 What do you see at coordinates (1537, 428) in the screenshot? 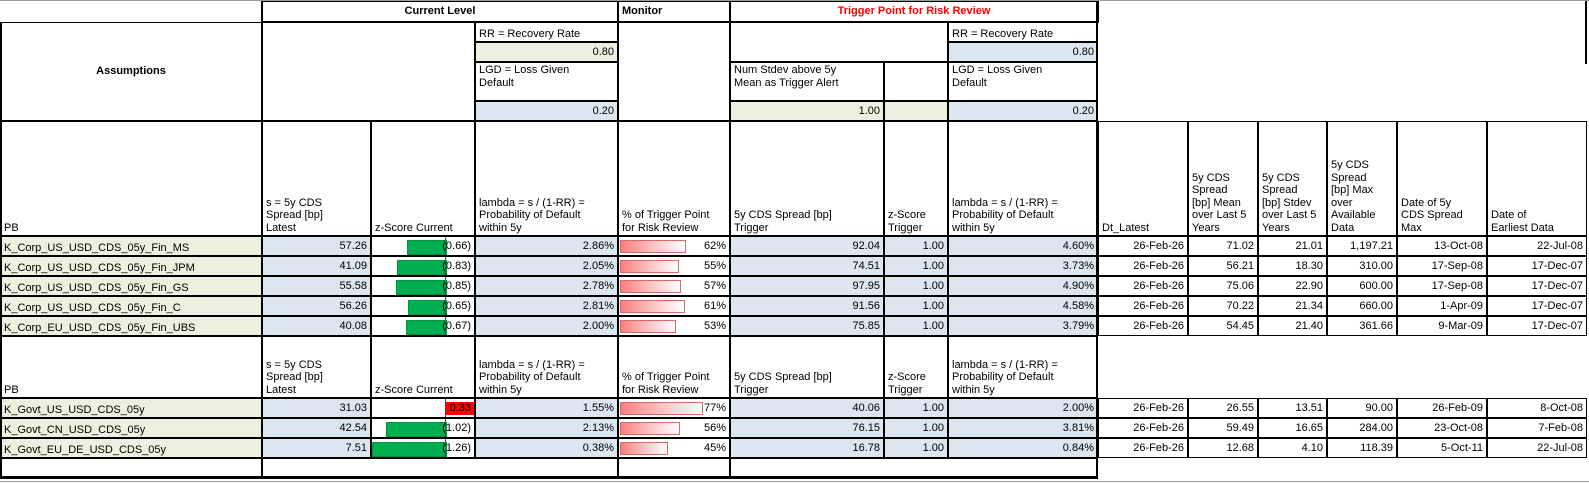
I see `cell-date_earliest: 7-Feb-08` at bounding box center [1537, 428].